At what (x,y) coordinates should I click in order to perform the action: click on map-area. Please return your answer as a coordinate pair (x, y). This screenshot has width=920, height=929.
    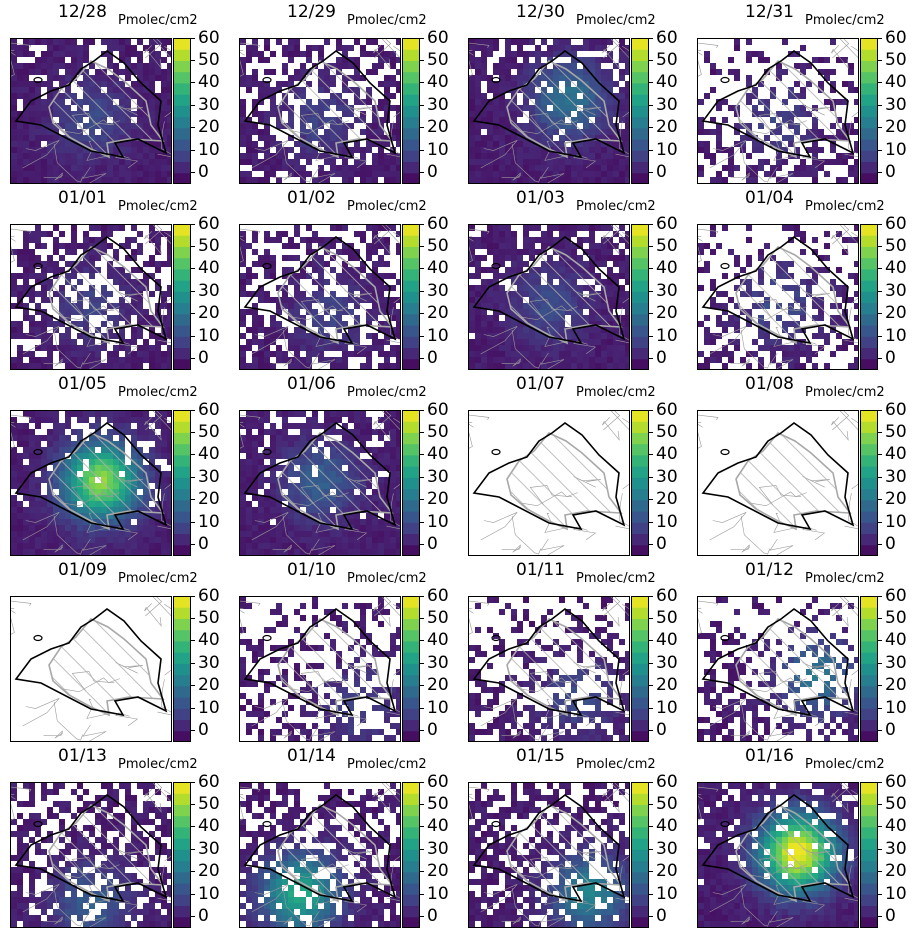
    Looking at the image, I should click on (320, 111).